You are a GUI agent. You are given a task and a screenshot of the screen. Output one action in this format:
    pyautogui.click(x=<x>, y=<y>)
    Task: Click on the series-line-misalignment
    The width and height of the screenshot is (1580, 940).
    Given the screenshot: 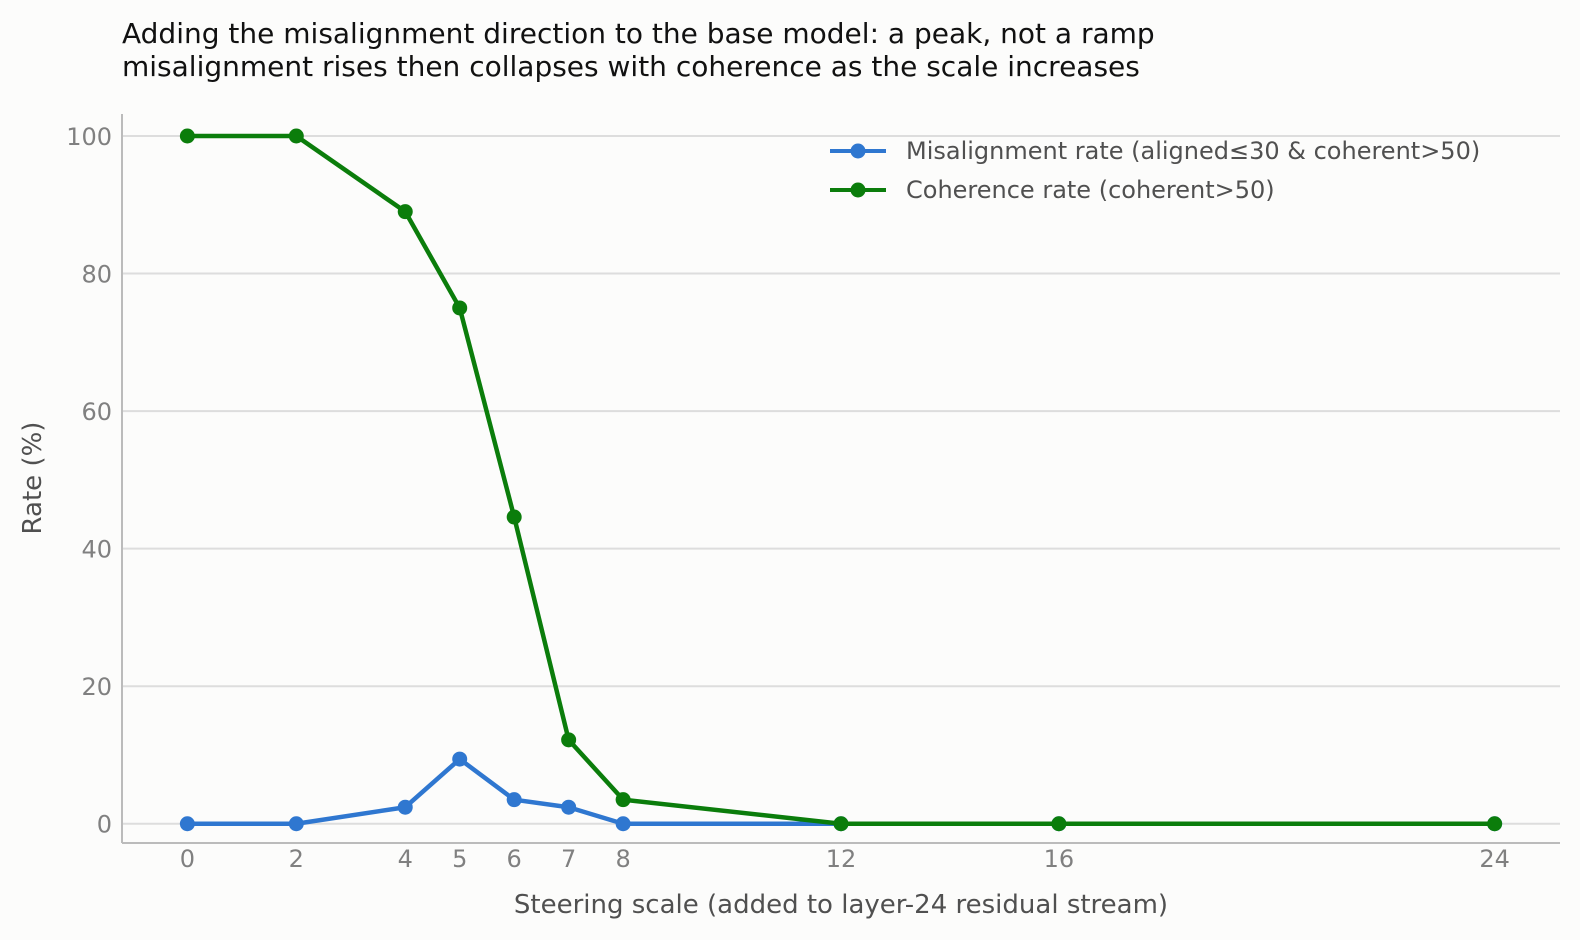 What is the action you would take?
    pyautogui.click(x=841, y=791)
    